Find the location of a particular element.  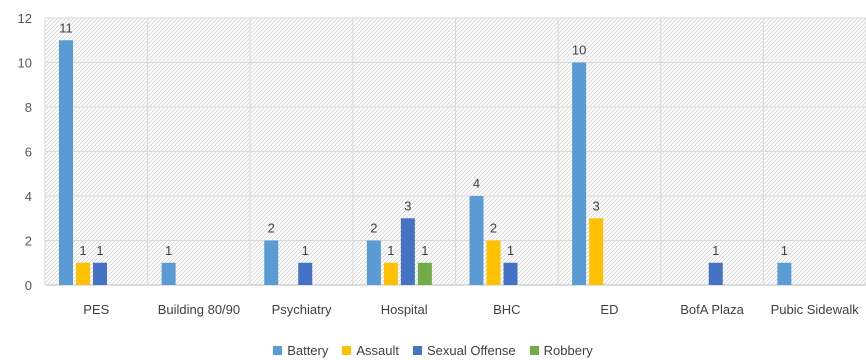

y-tick-label: 10 is located at coordinates (25, 63).